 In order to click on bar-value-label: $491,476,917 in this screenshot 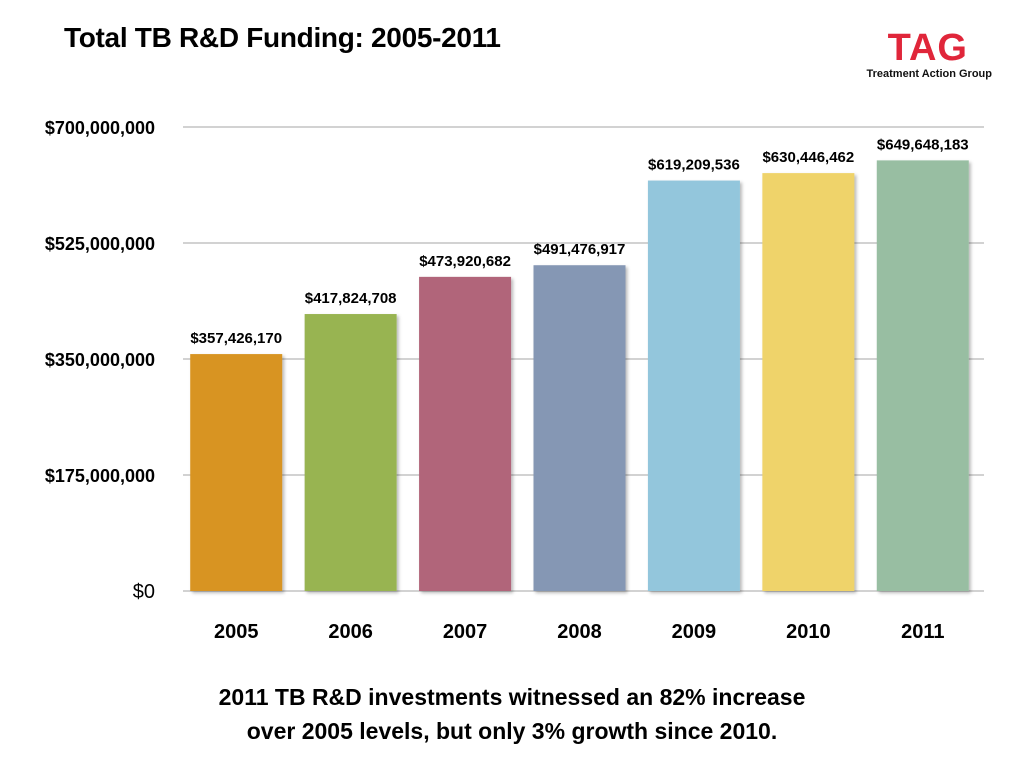, I will do `click(580, 249)`.